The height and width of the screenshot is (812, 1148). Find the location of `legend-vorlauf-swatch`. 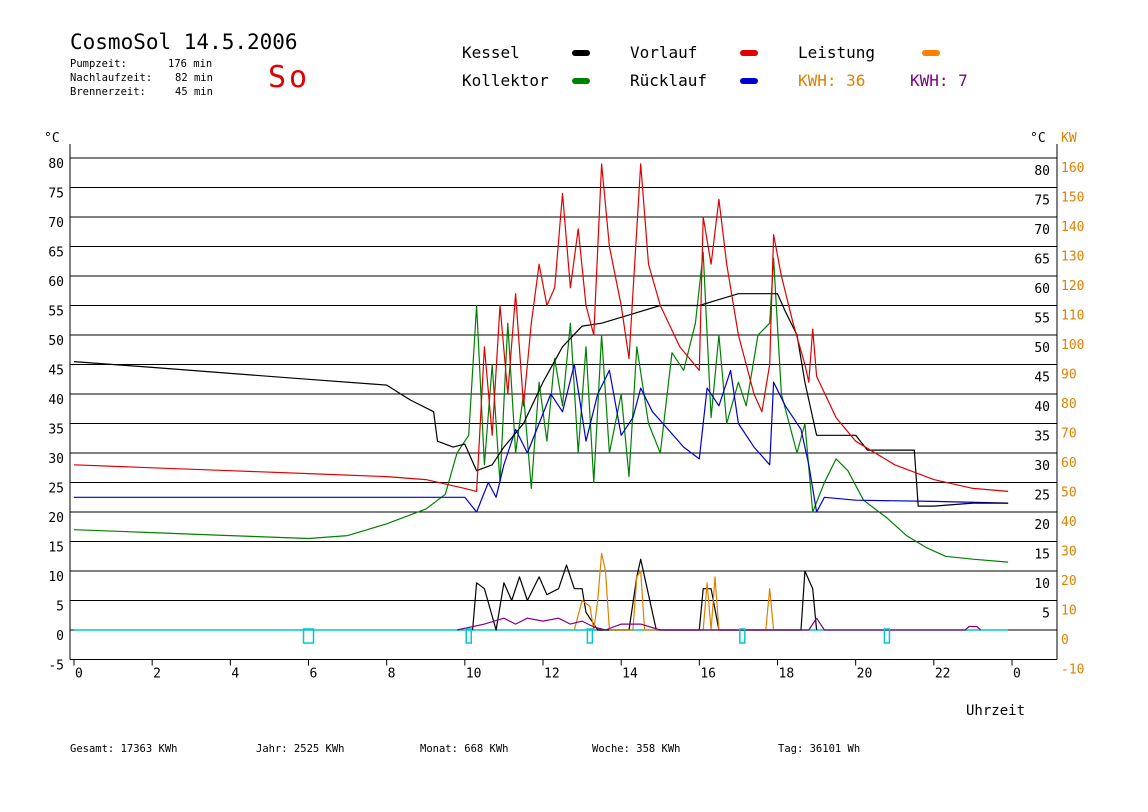

legend-vorlauf-swatch is located at coordinates (749, 53).